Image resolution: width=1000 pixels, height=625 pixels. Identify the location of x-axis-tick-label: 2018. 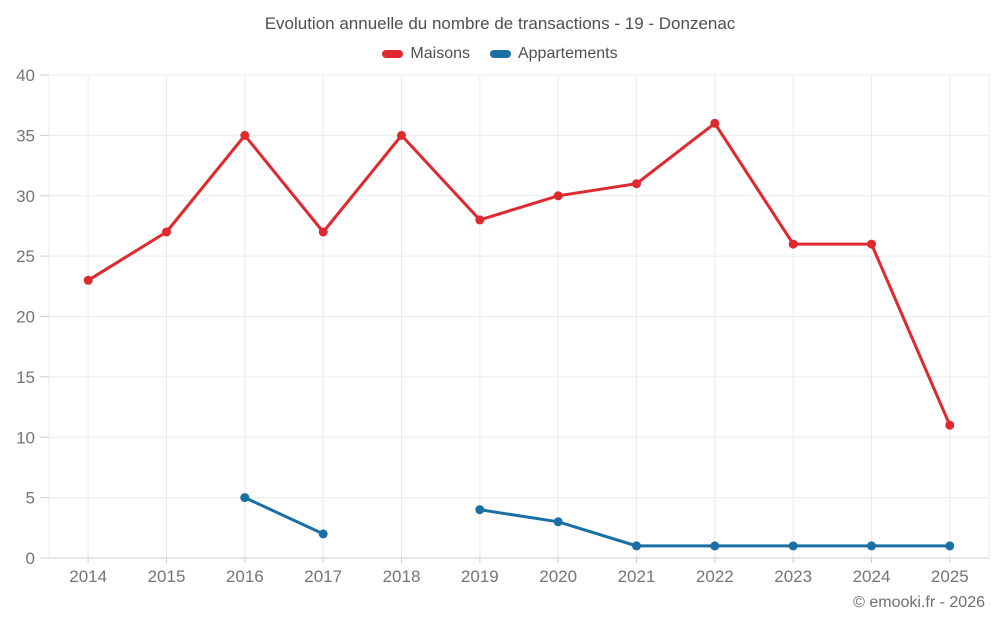
(402, 576).